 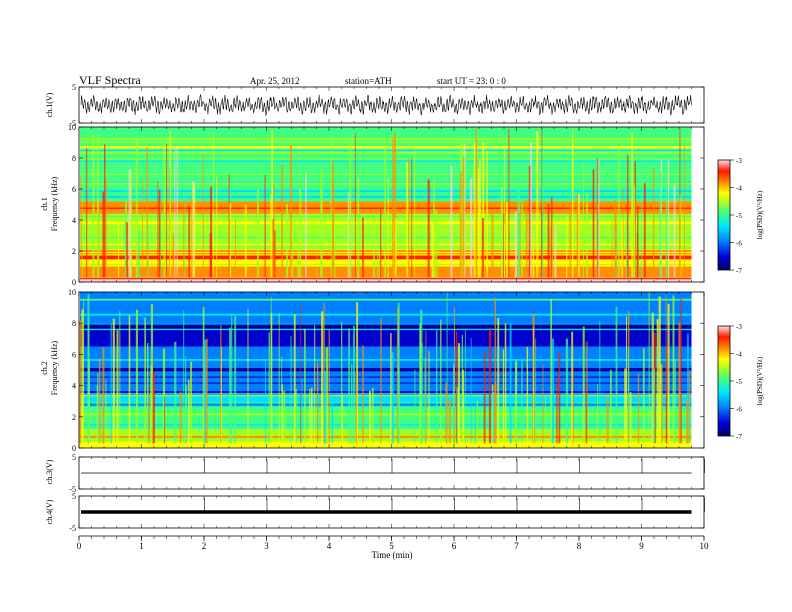 What do you see at coordinates (739, 327) in the screenshot?
I see `colorbar-tick-label: -3` at bounding box center [739, 327].